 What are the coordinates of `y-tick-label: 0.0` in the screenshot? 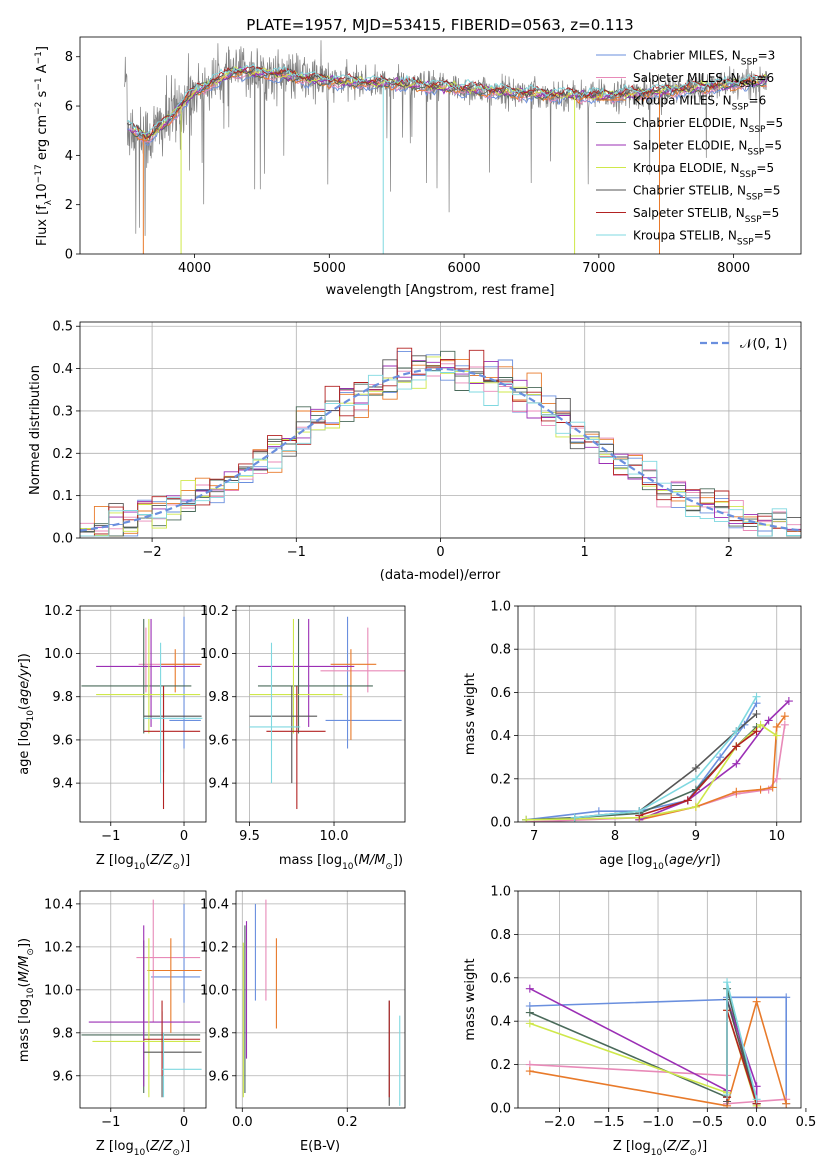 It's located at (62, 539).